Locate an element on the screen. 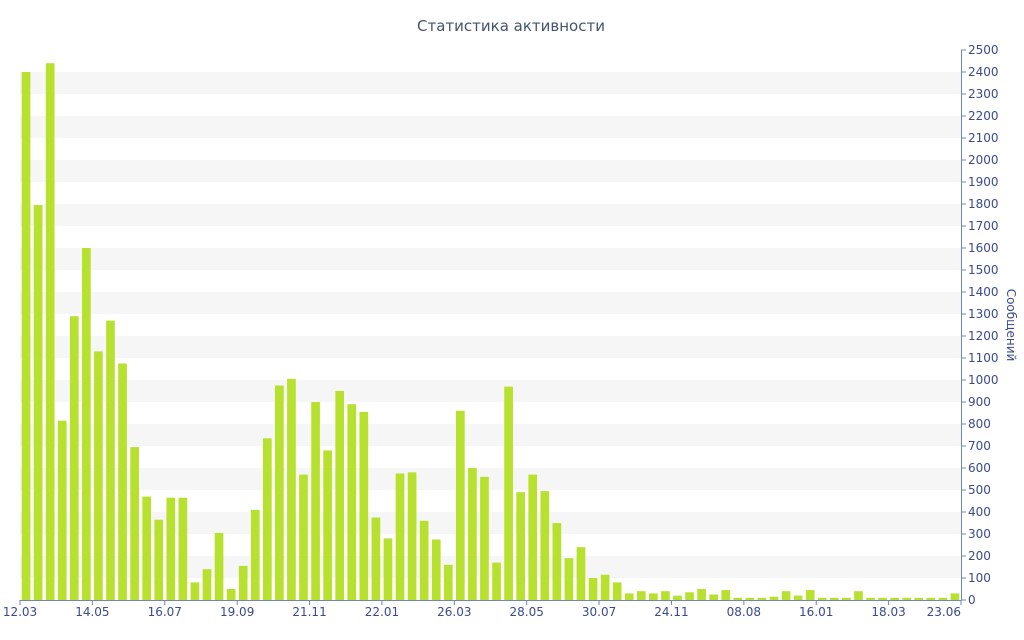 The height and width of the screenshot is (640, 1024). y-tick-label: 2100 is located at coordinates (983, 138).